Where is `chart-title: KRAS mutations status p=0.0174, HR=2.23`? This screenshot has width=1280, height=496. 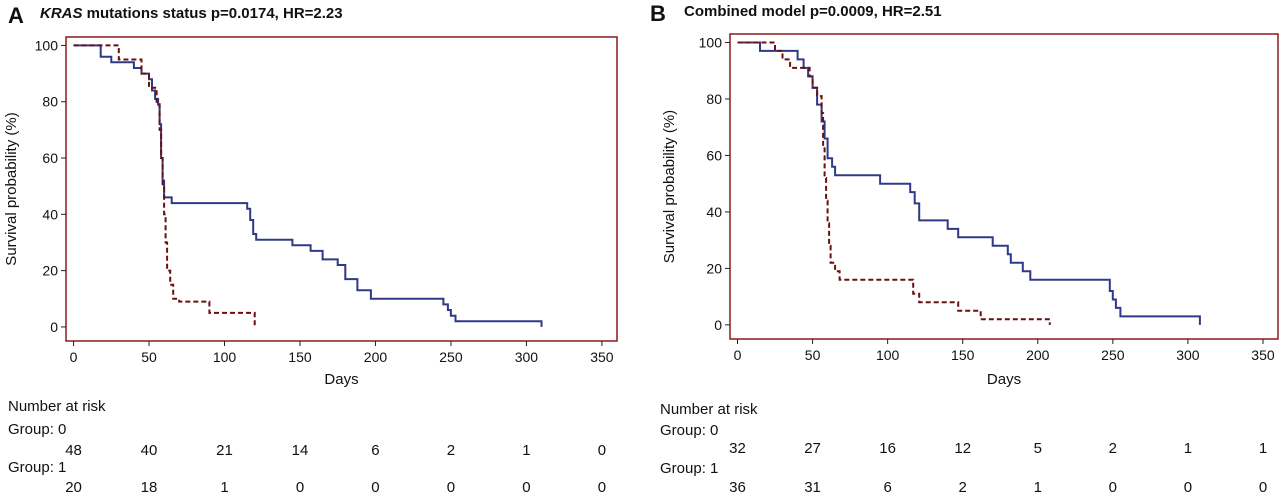 chart-title: KRAS mutations status p=0.0174, HR=2.23 is located at coordinates (191, 13).